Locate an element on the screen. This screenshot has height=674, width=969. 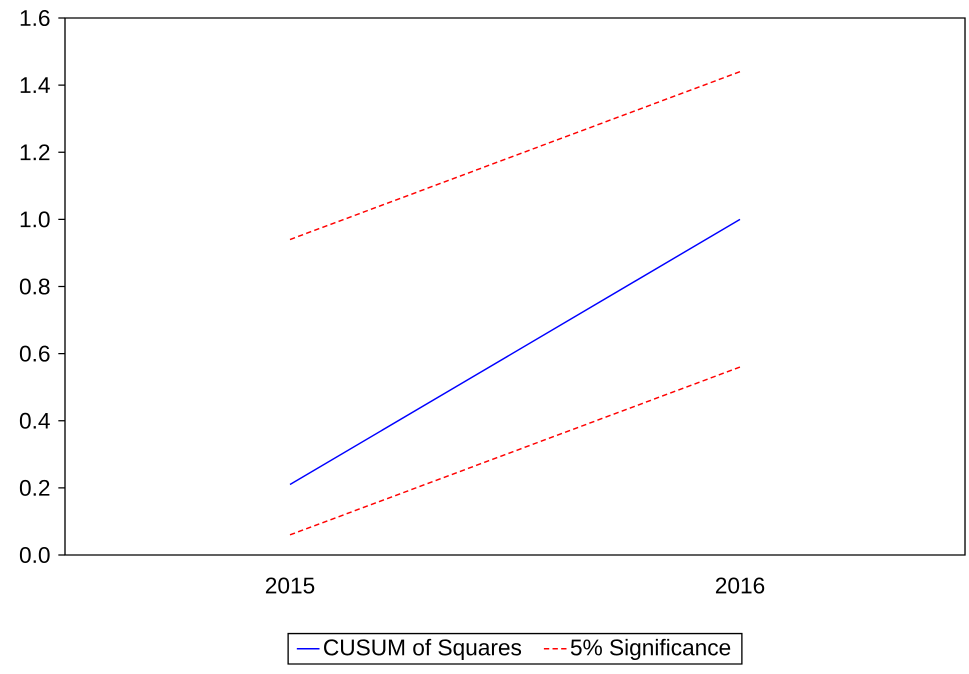
y-tick-label: 1.2 is located at coordinates (35, 152).